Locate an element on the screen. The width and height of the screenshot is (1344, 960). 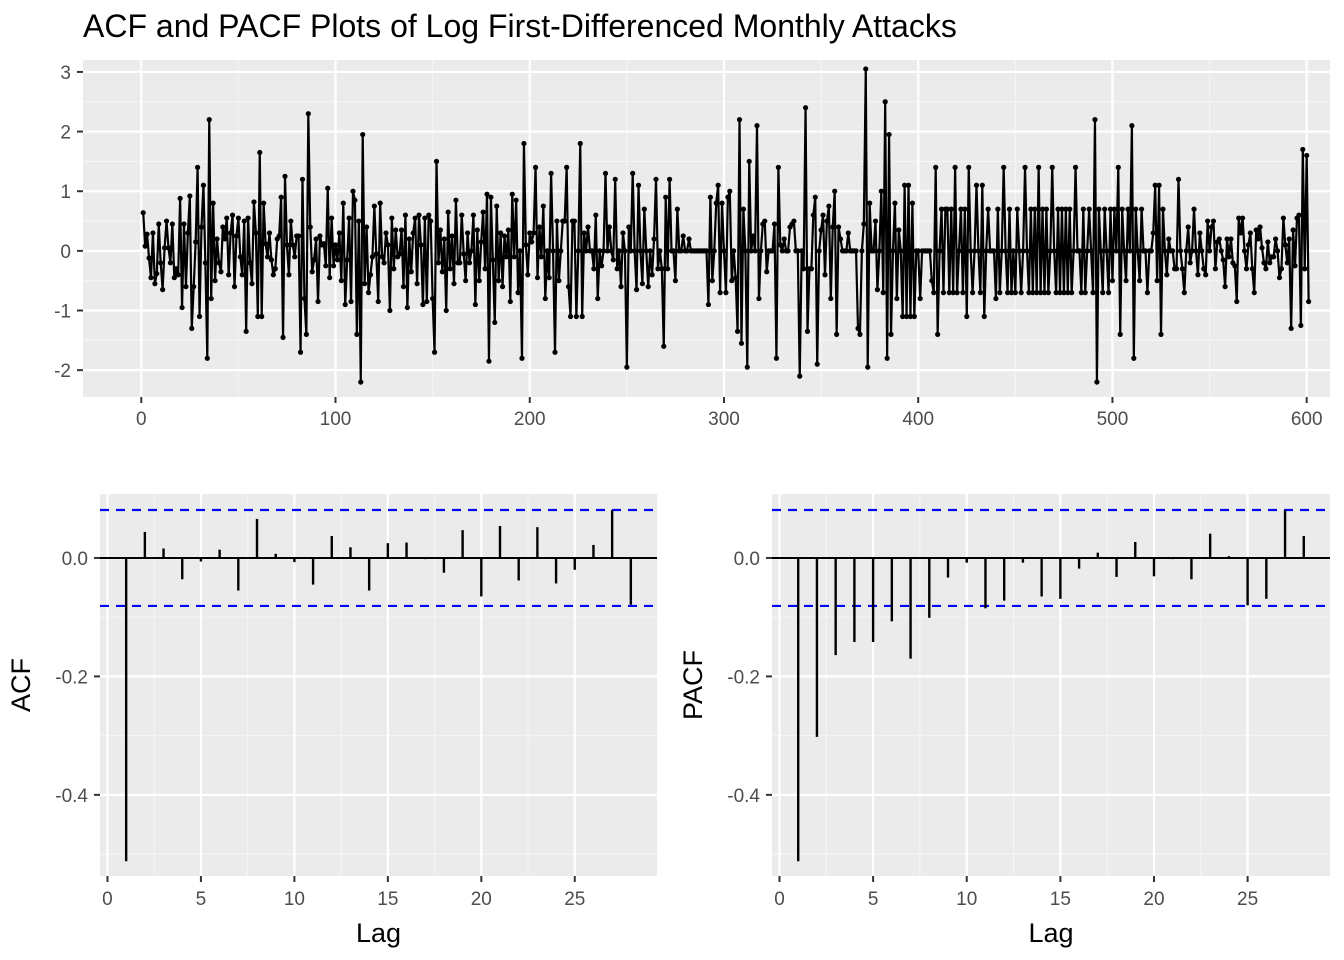
ts-x-tick-label: 600 is located at coordinates (1307, 419).